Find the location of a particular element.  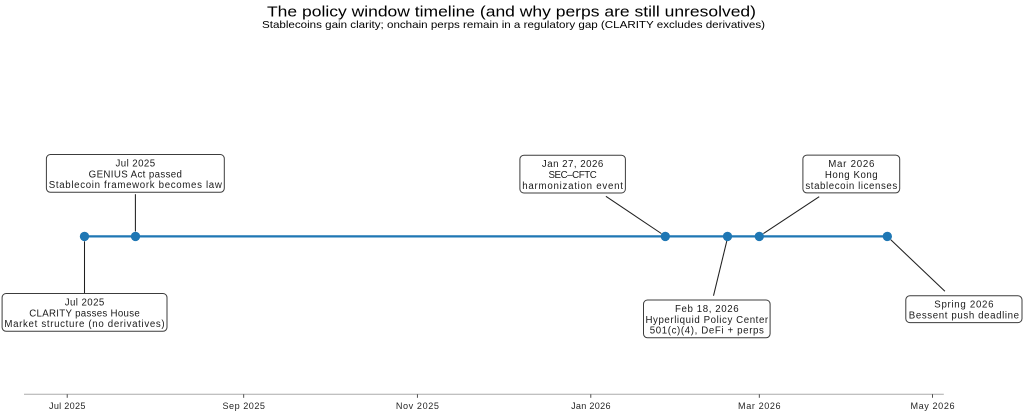

svg-text: Jan 2026 is located at coordinates (590, 406).